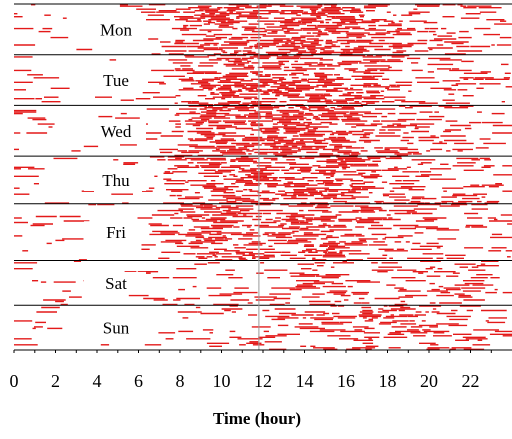 Image resolution: width=512 pixels, height=439 pixels. What do you see at coordinates (222, 381) in the screenshot?
I see `x-tick-label: 10` at bounding box center [222, 381].